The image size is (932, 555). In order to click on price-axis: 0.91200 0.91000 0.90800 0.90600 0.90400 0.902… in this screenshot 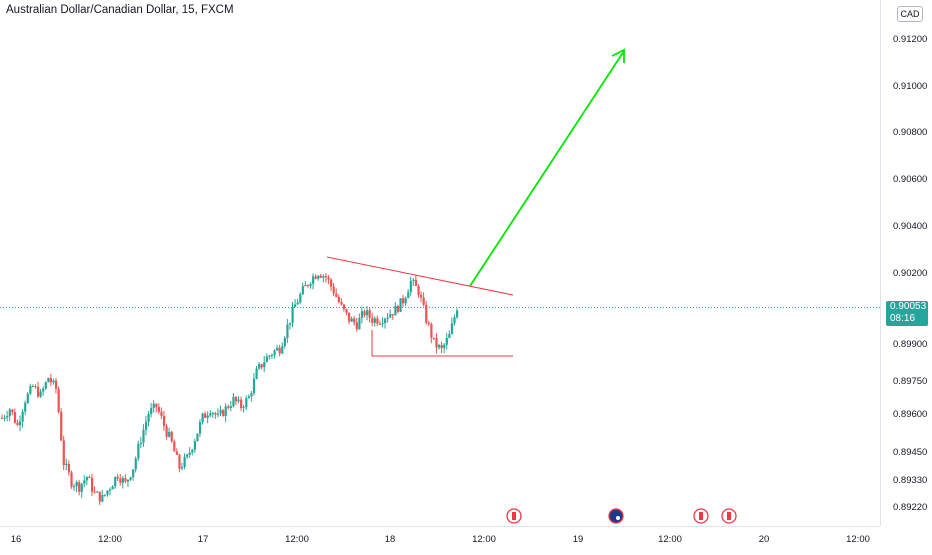, I will do `click(904, 263)`.